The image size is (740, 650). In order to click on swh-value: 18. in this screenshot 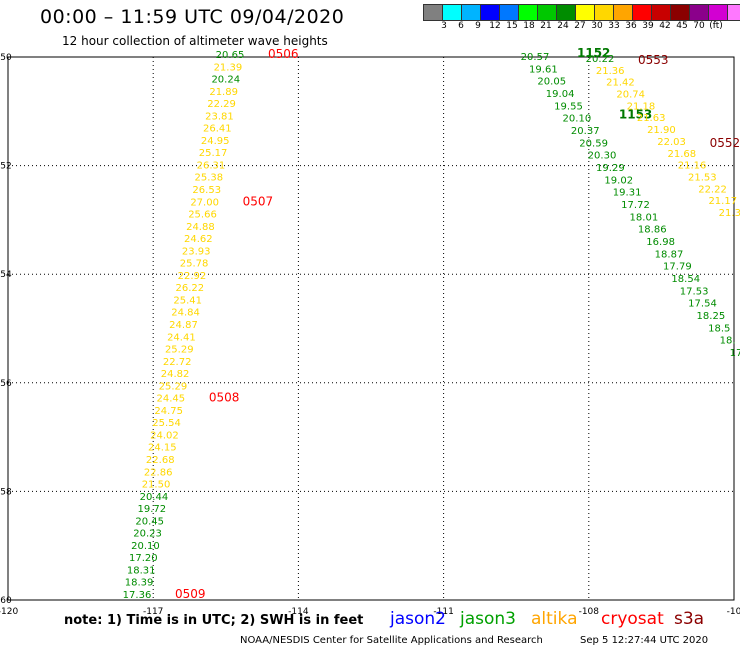, I will do `click(728, 341)`.